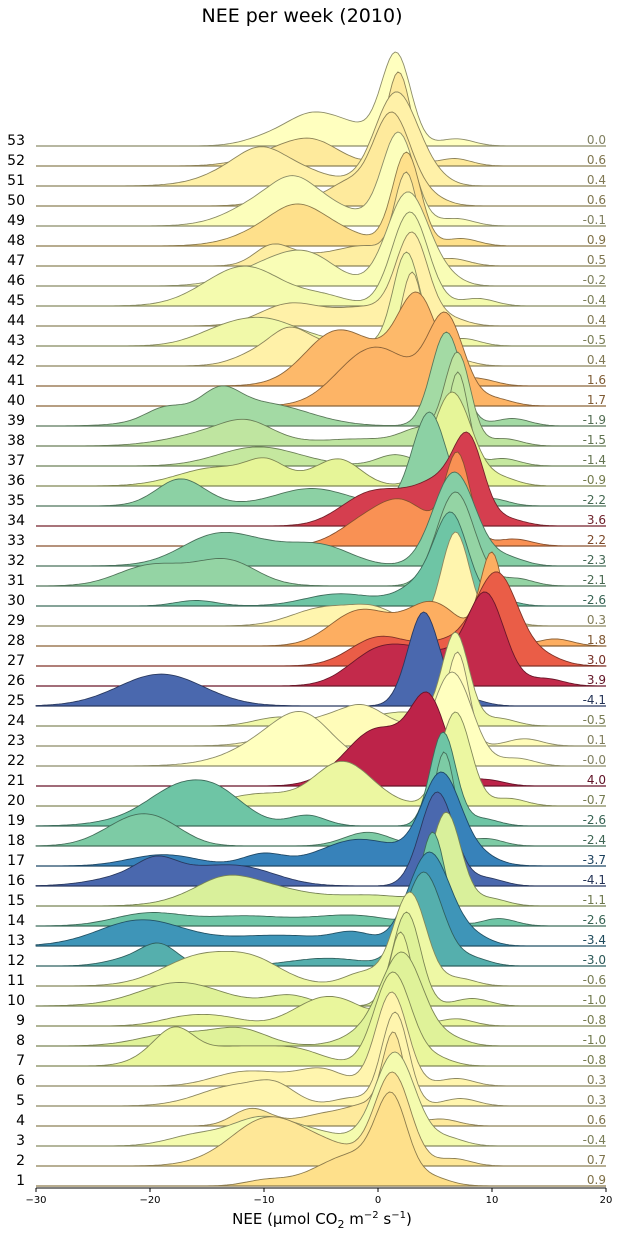  I want to click on week-label: 24, so click(16, 721).